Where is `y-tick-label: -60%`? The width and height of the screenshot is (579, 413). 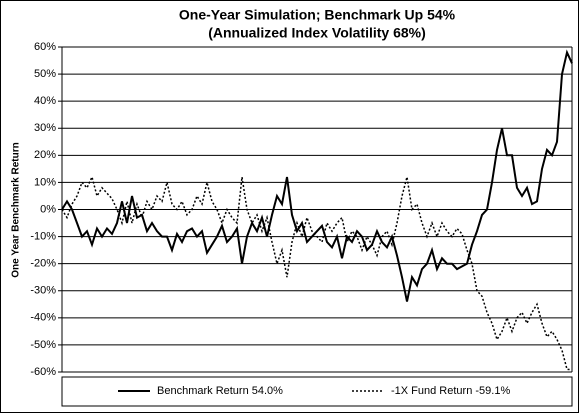 y-tick-label: -60% is located at coordinates (43, 372).